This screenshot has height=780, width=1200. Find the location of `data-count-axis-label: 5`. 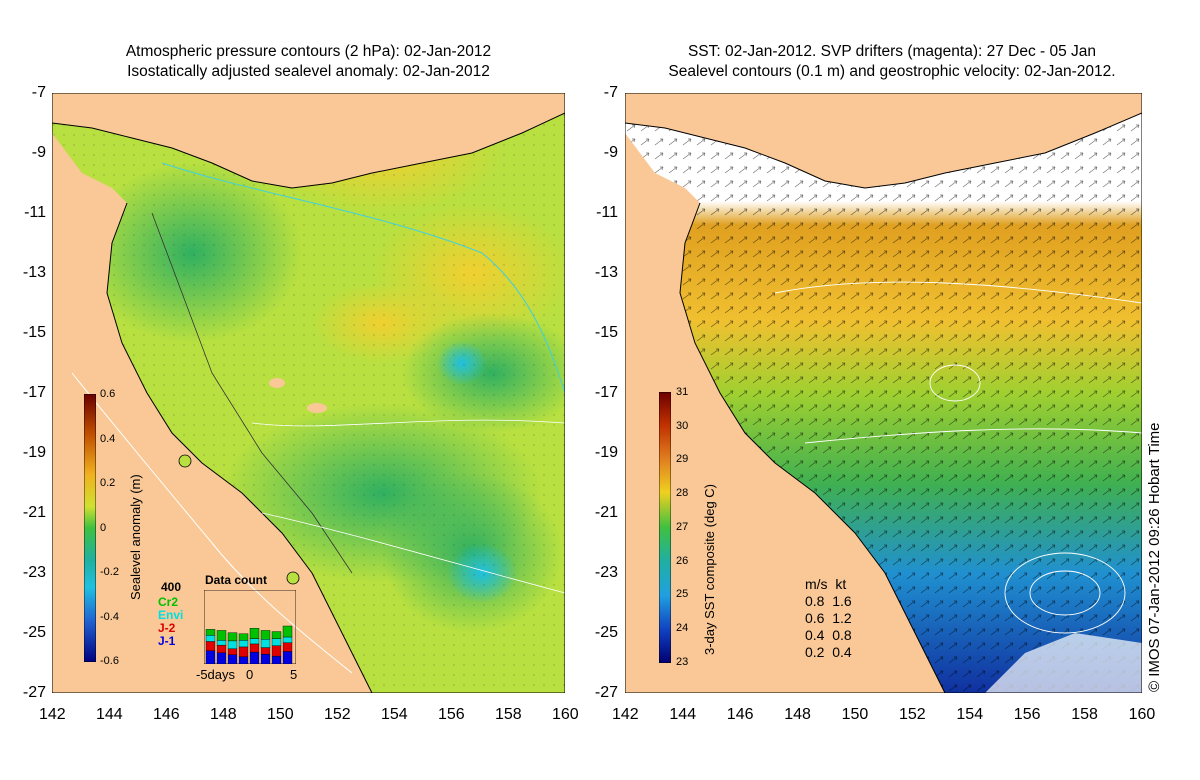

data-count-axis-label: 5 is located at coordinates (294, 674).